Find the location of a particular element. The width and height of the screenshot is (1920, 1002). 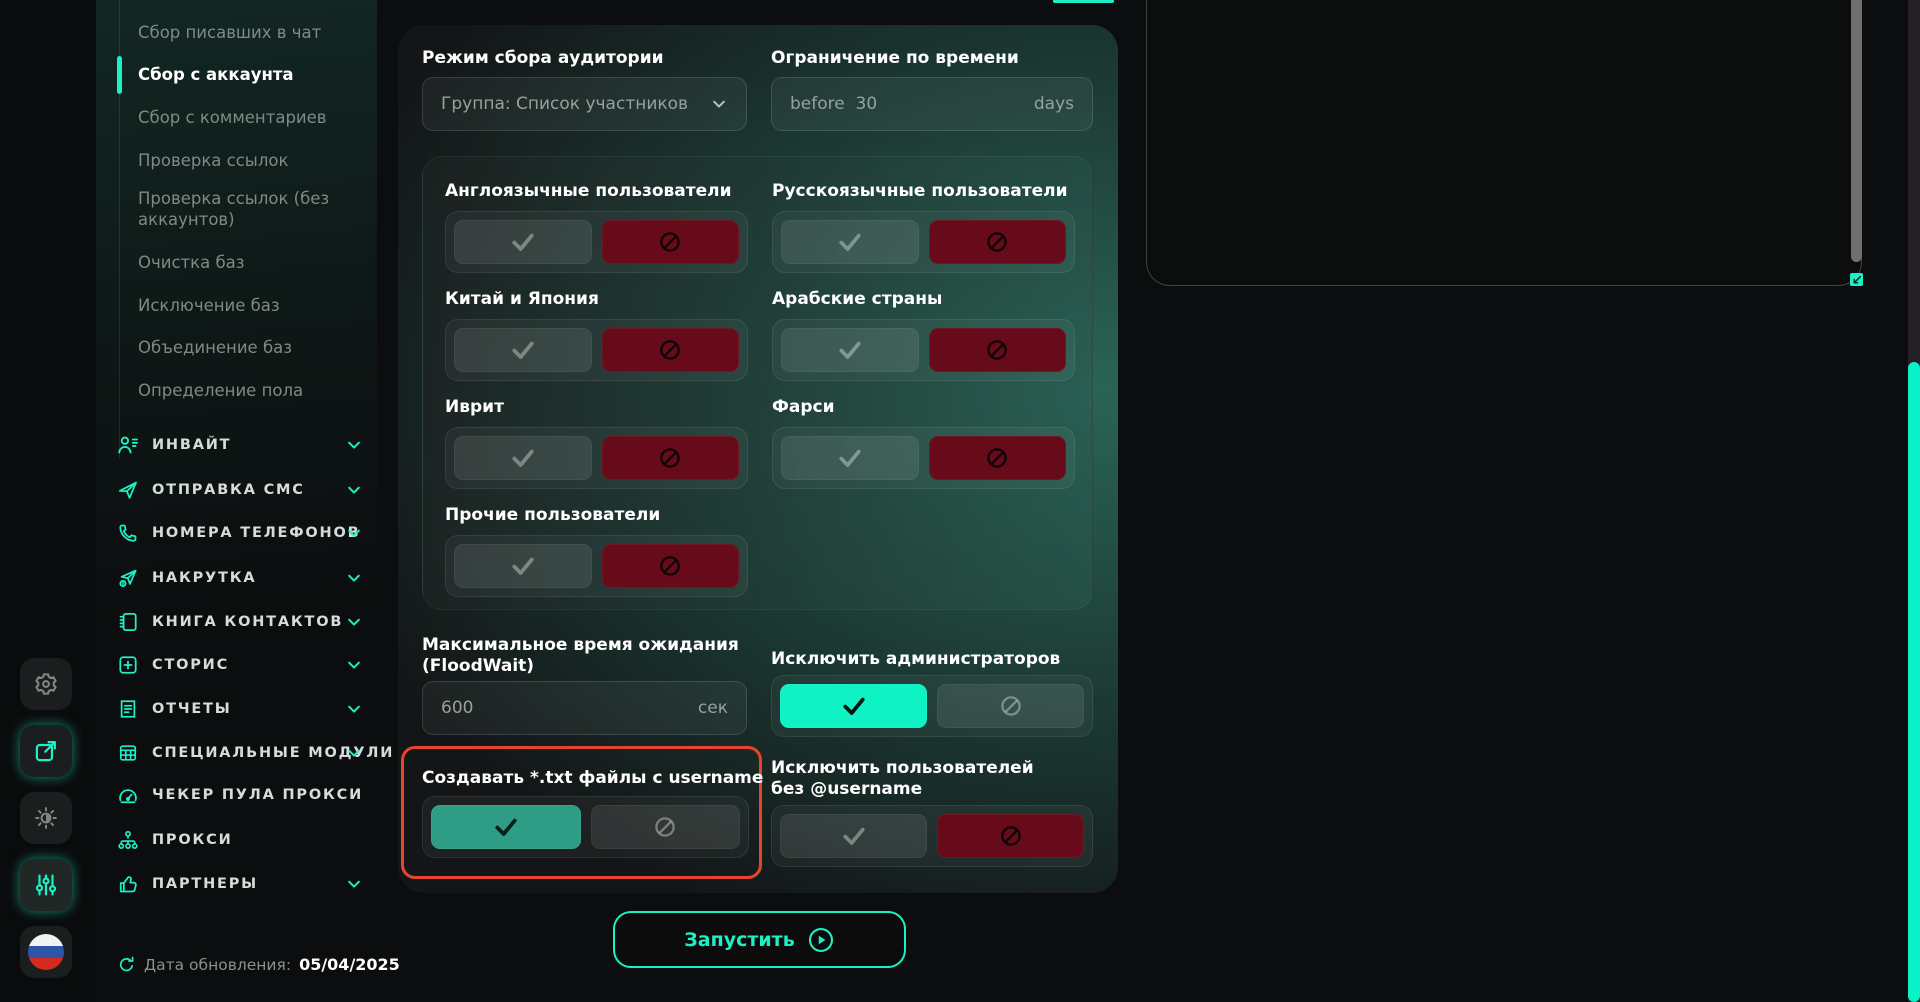

proxy-checker-icon is located at coordinates (128, 795).